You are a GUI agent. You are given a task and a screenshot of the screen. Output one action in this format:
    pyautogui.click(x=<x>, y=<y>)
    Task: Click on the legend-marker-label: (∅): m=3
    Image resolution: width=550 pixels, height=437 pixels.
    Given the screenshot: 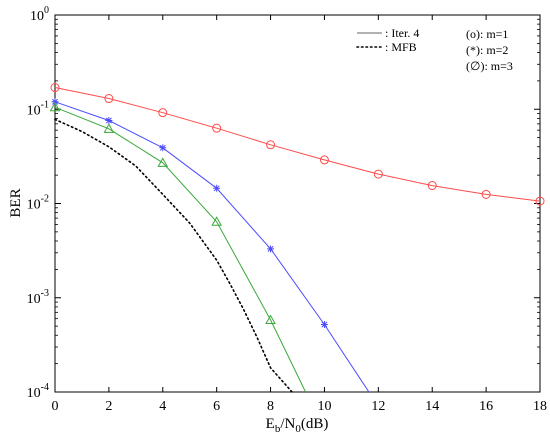 What is the action you would take?
    pyautogui.click(x=489, y=66)
    